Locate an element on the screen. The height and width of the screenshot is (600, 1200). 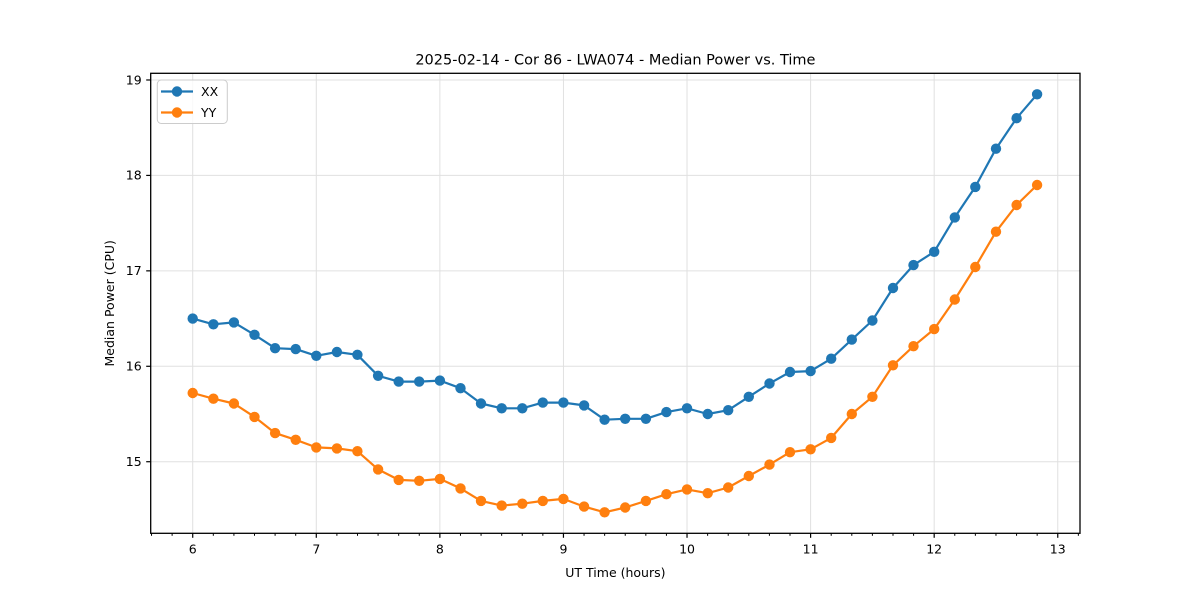
x-tick-label: 11 is located at coordinates (811, 548).